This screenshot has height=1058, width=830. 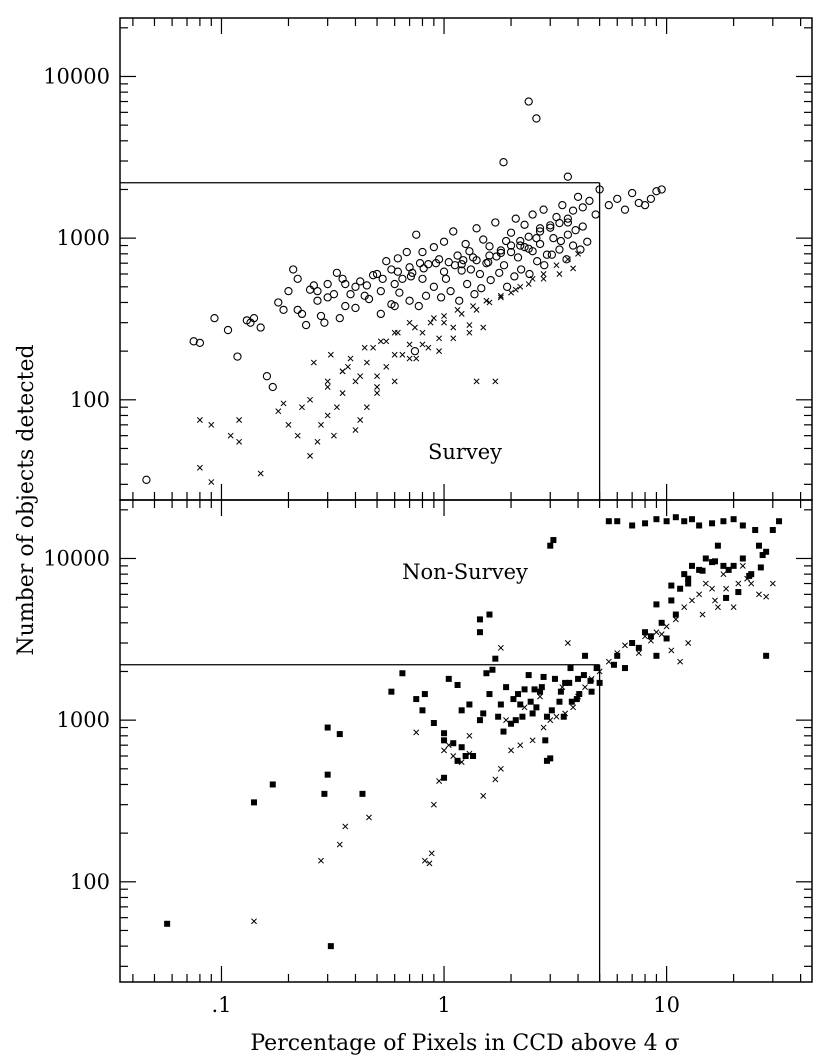 What do you see at coordinates (26, 499) in the screenshot?
I see `y-axis-title: Number of objects detected` at bounding box center [26, 499].